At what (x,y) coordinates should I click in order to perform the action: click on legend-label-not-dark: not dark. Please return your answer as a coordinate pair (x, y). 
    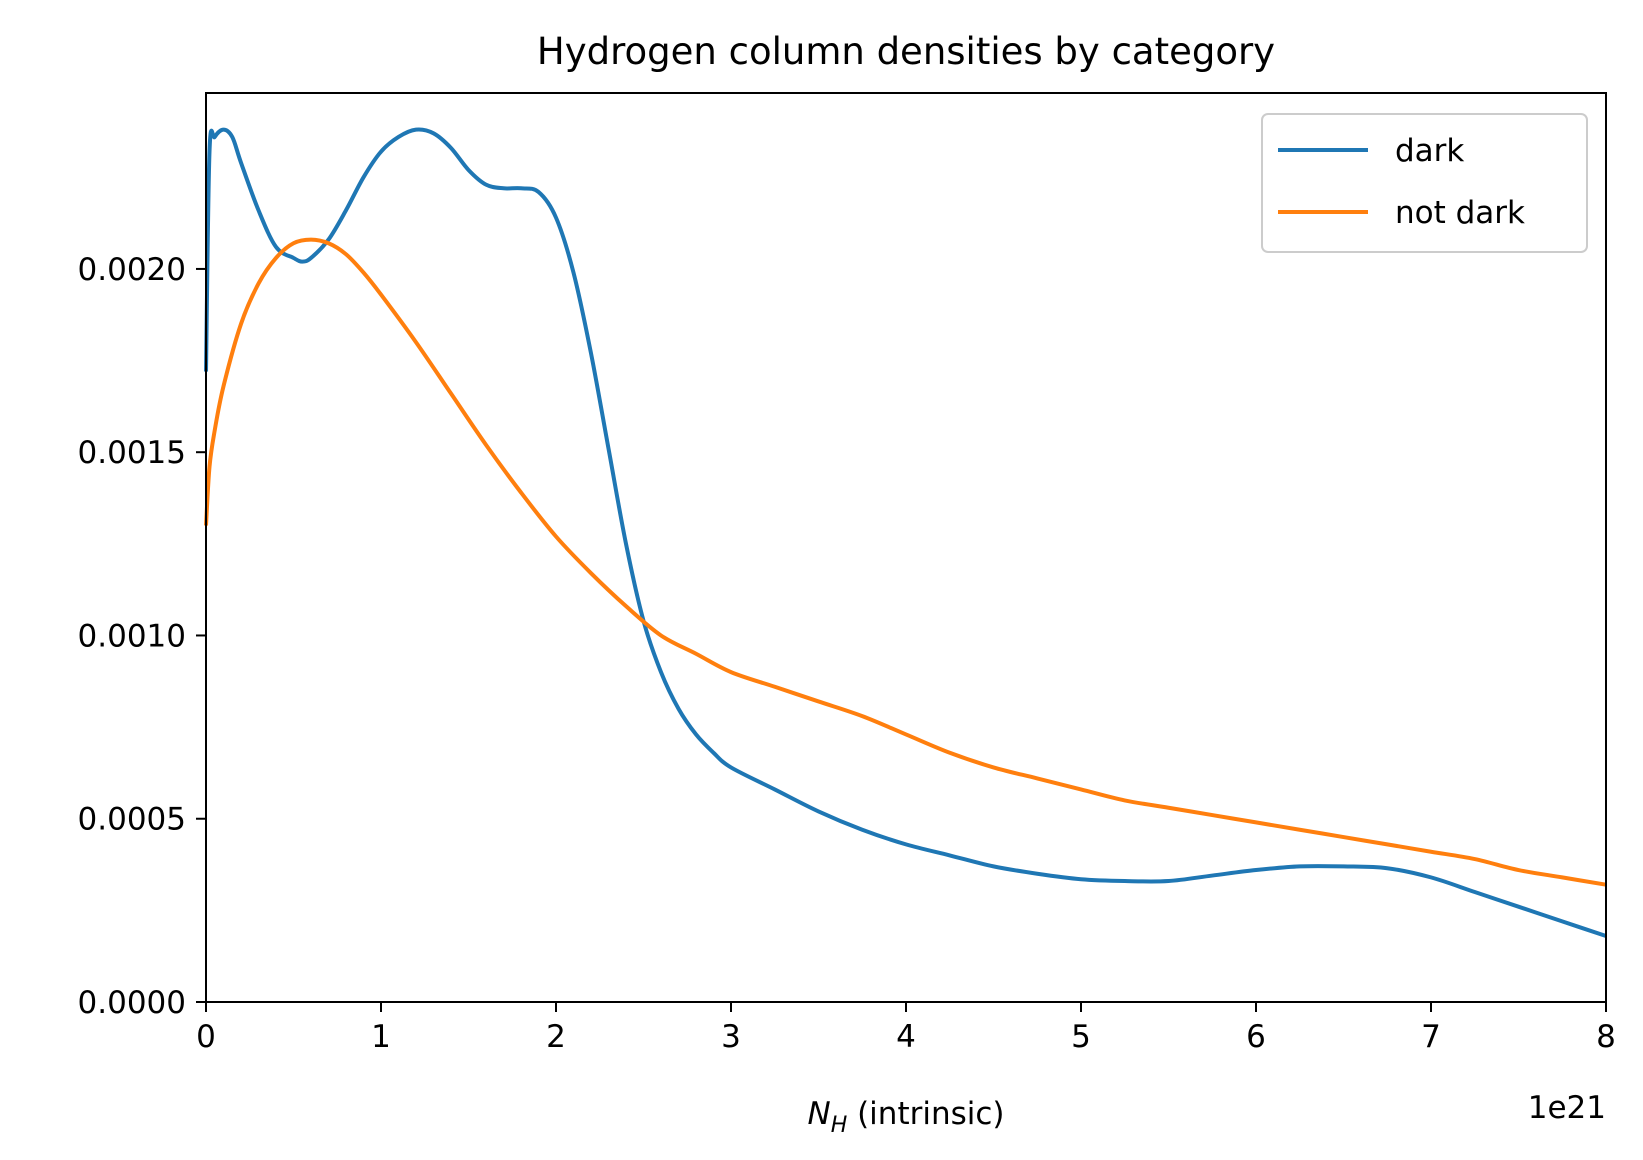
    Looking at the image, I should click on (1460, 213).